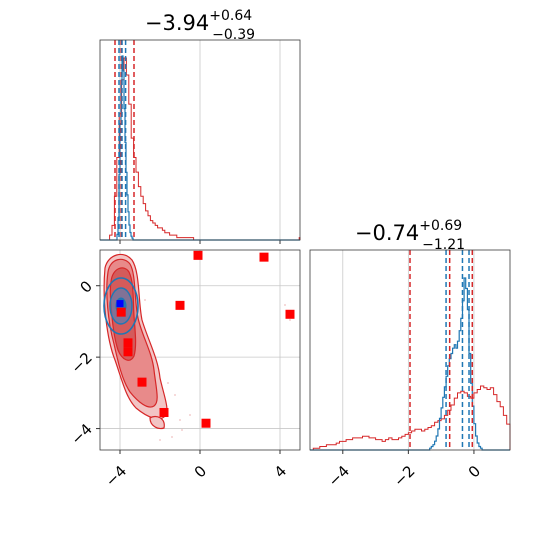 This screenshot has height=550, width=550. I want to click on param1-frame, so click(200, 140).